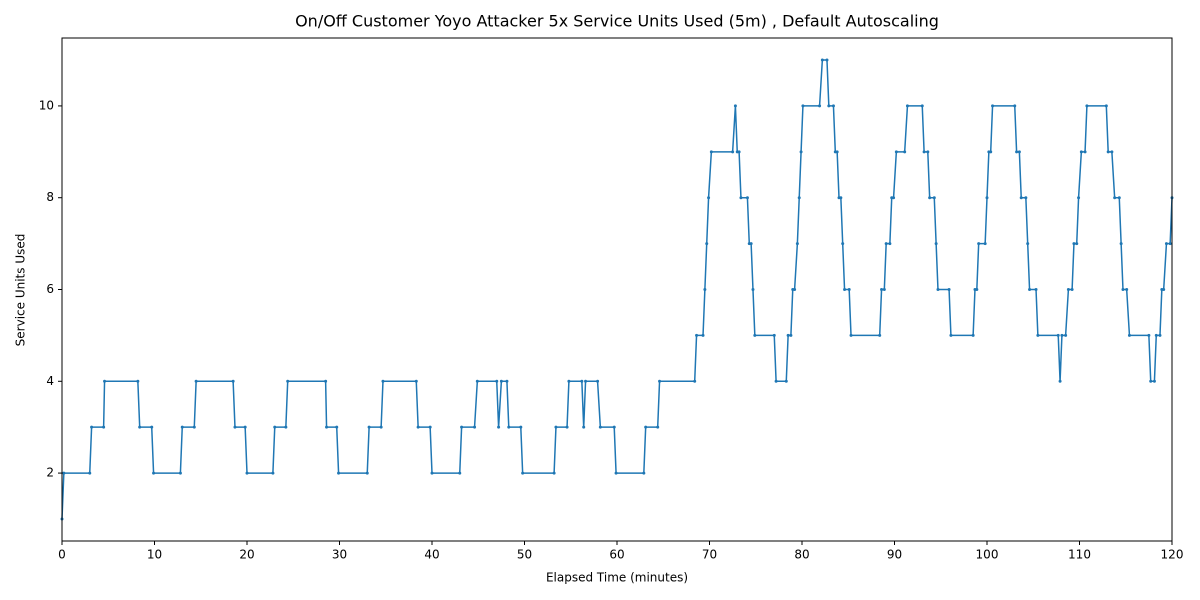 The width and height of the screenshot is (1200, 600). Describe the element at coordinates (50, 473) in the screenshot. I see `y-tick-label: 2` at that location.